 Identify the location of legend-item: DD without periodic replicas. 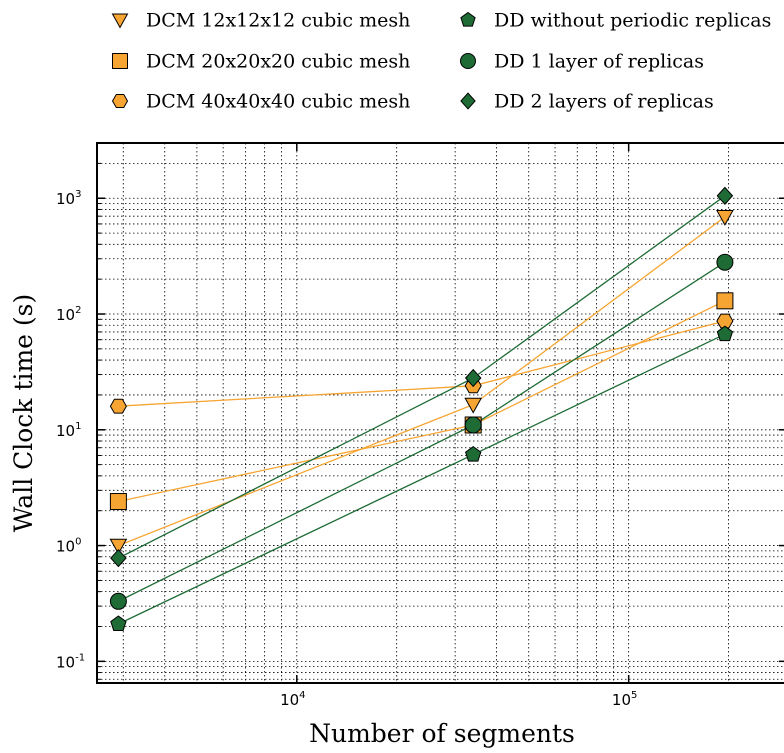
(615, 21).